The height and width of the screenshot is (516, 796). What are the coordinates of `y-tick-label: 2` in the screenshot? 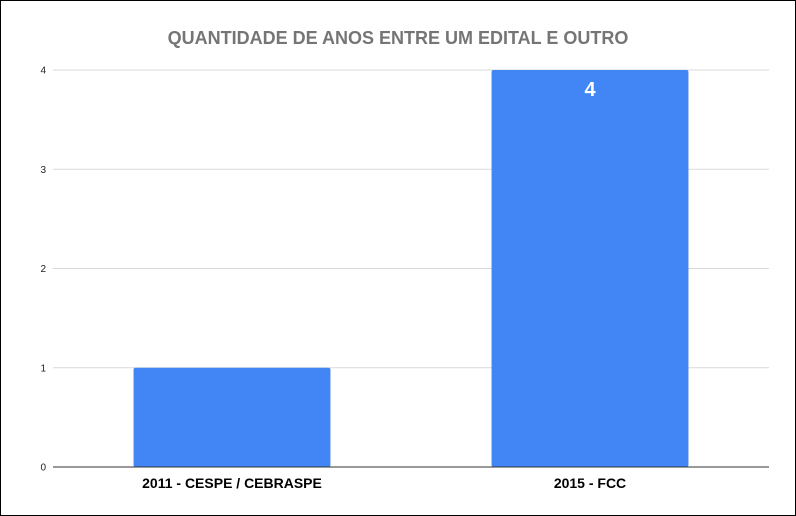 It's located at (43, 269).